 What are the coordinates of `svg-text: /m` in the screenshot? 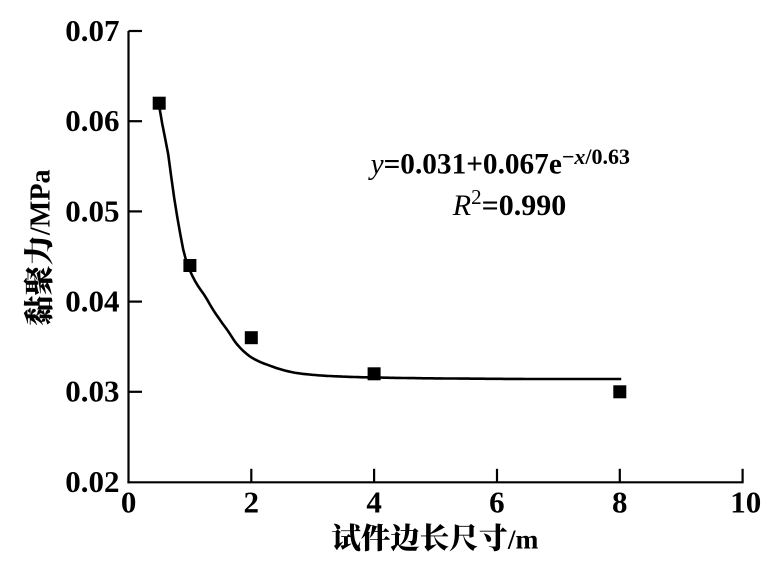 It's located at (523, 539).